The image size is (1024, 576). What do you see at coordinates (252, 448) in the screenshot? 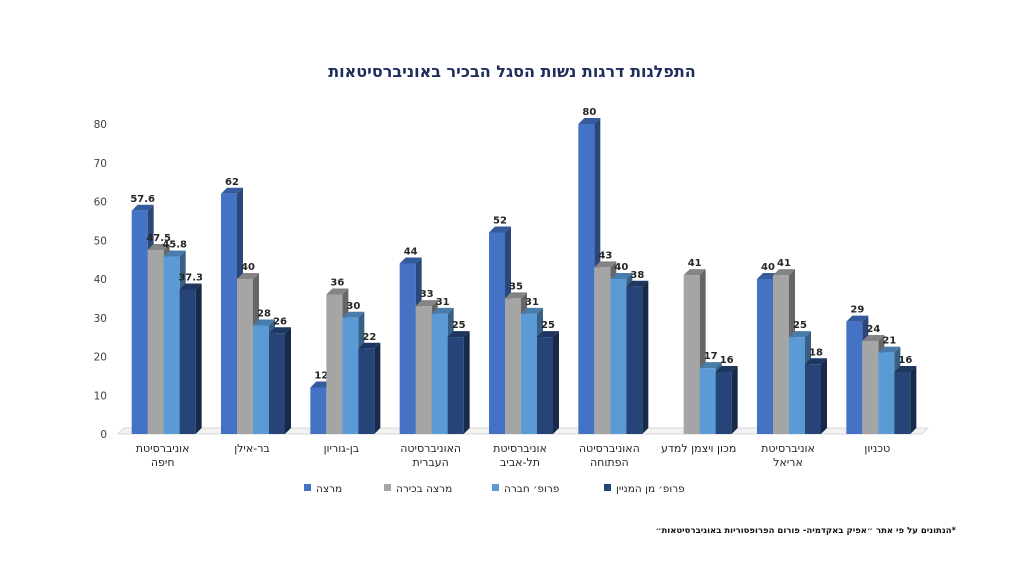
I see `x-category-label: בר-אילן` at bounding box center [252, 448].